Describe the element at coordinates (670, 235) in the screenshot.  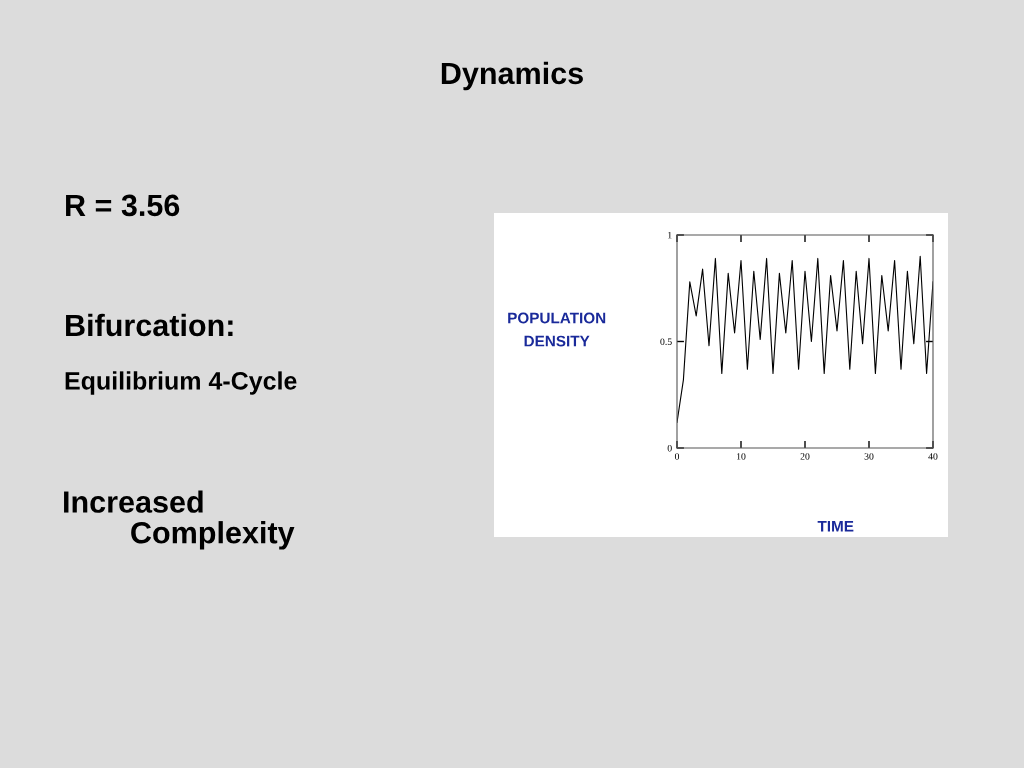
I see `y-tick-label: 1` at that location.